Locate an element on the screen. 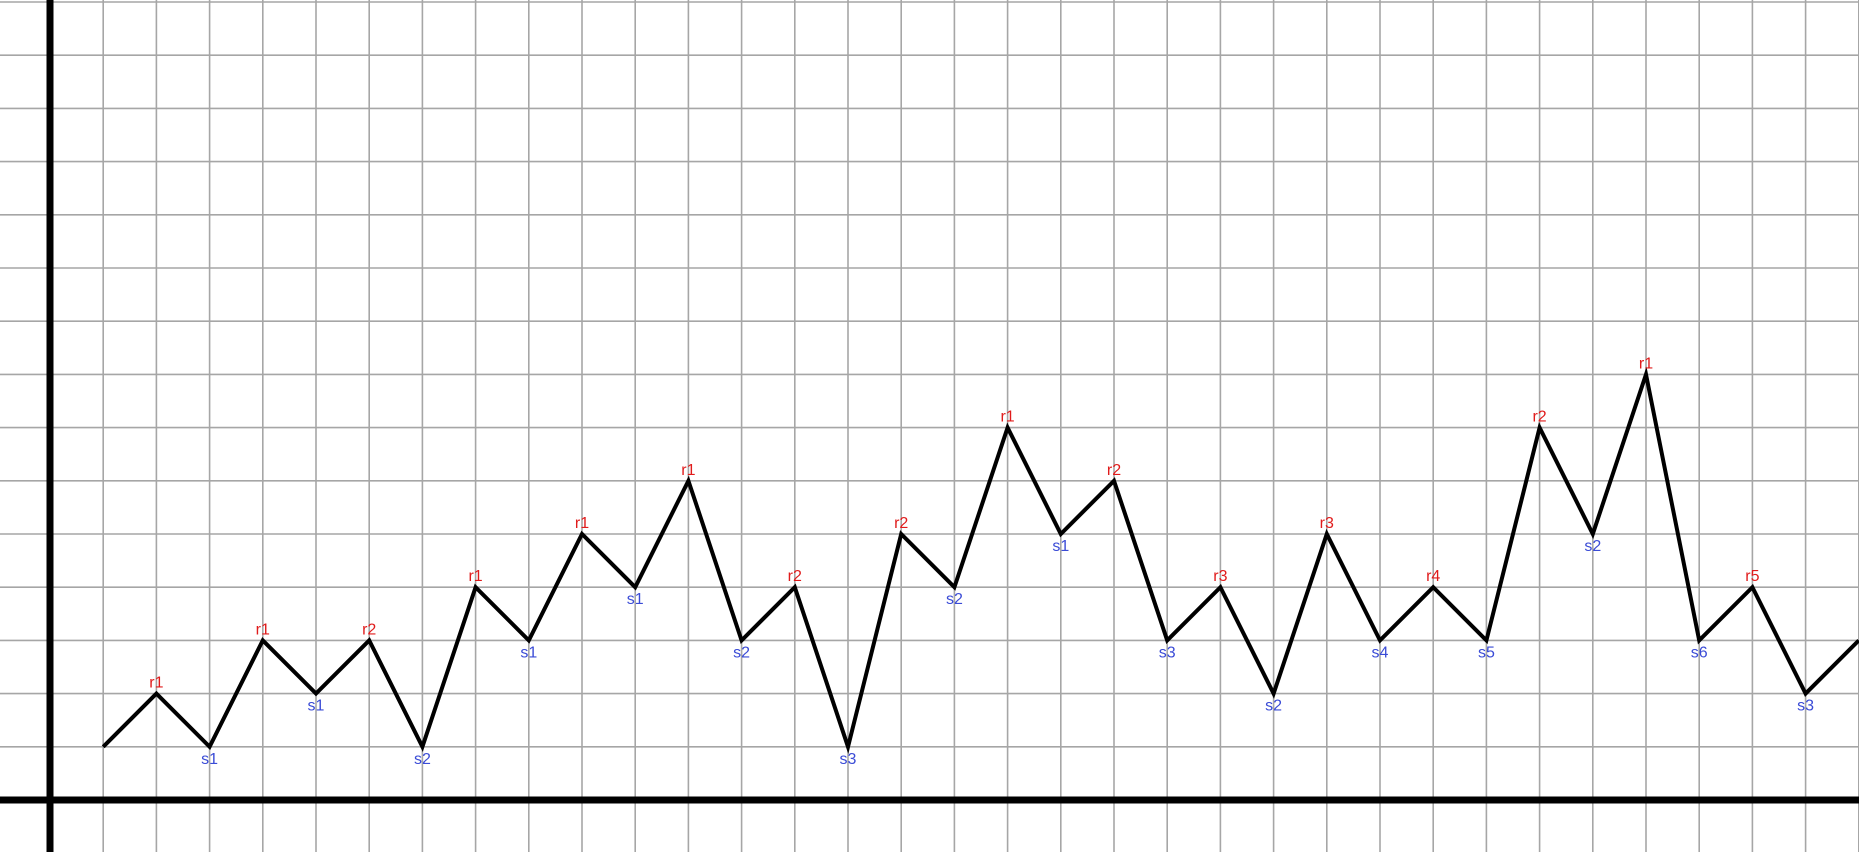 The image size is (1859, 852). trough-label: s5 is located at coordinates (1486, 652).